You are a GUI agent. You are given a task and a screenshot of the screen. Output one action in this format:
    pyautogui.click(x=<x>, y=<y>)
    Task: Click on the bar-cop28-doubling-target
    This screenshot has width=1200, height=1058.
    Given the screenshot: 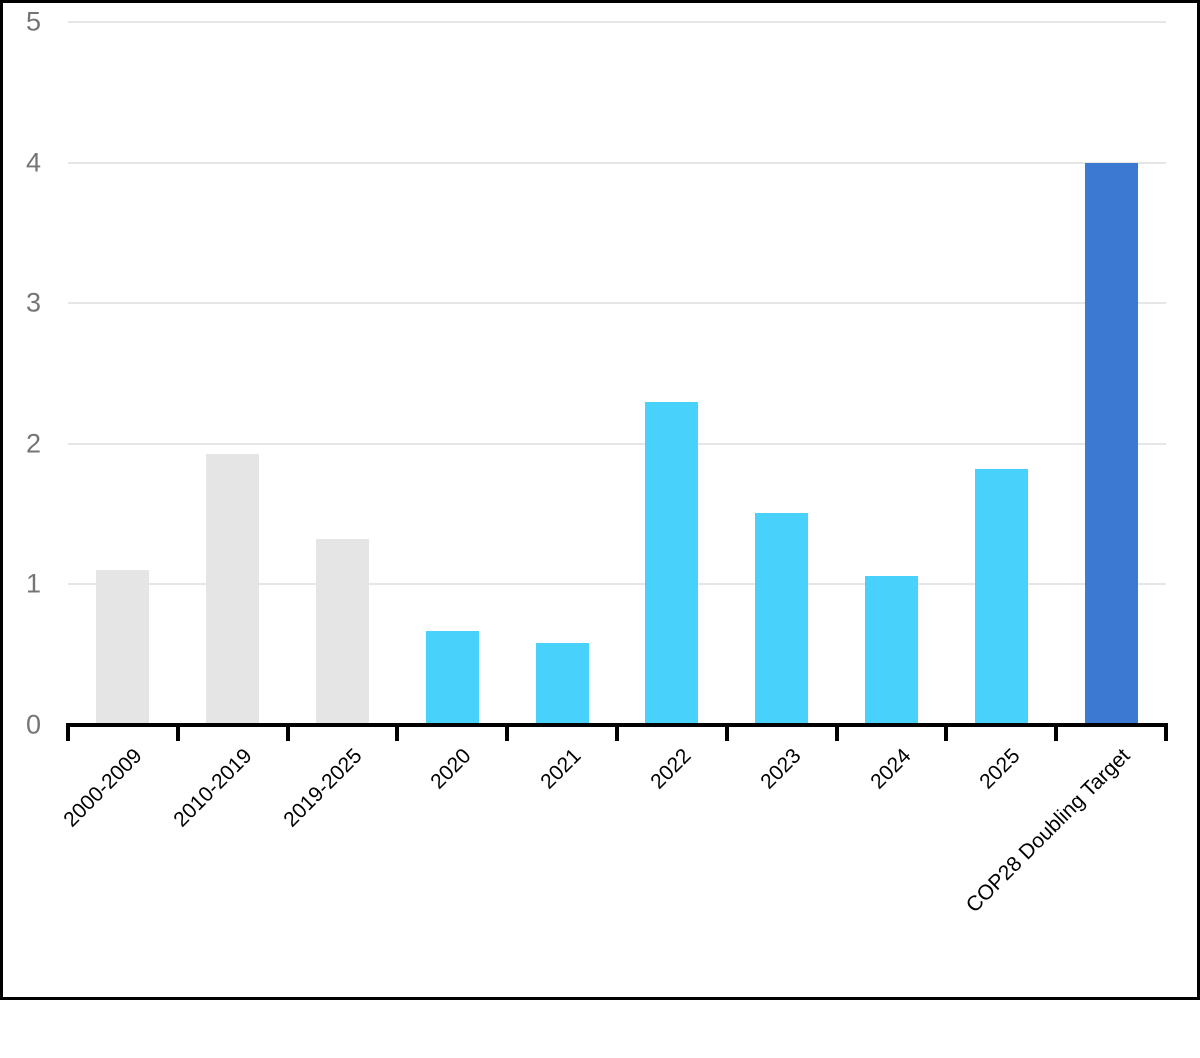 What is the action you would take?
    pyautogui.click(x=1111, y=443)
    